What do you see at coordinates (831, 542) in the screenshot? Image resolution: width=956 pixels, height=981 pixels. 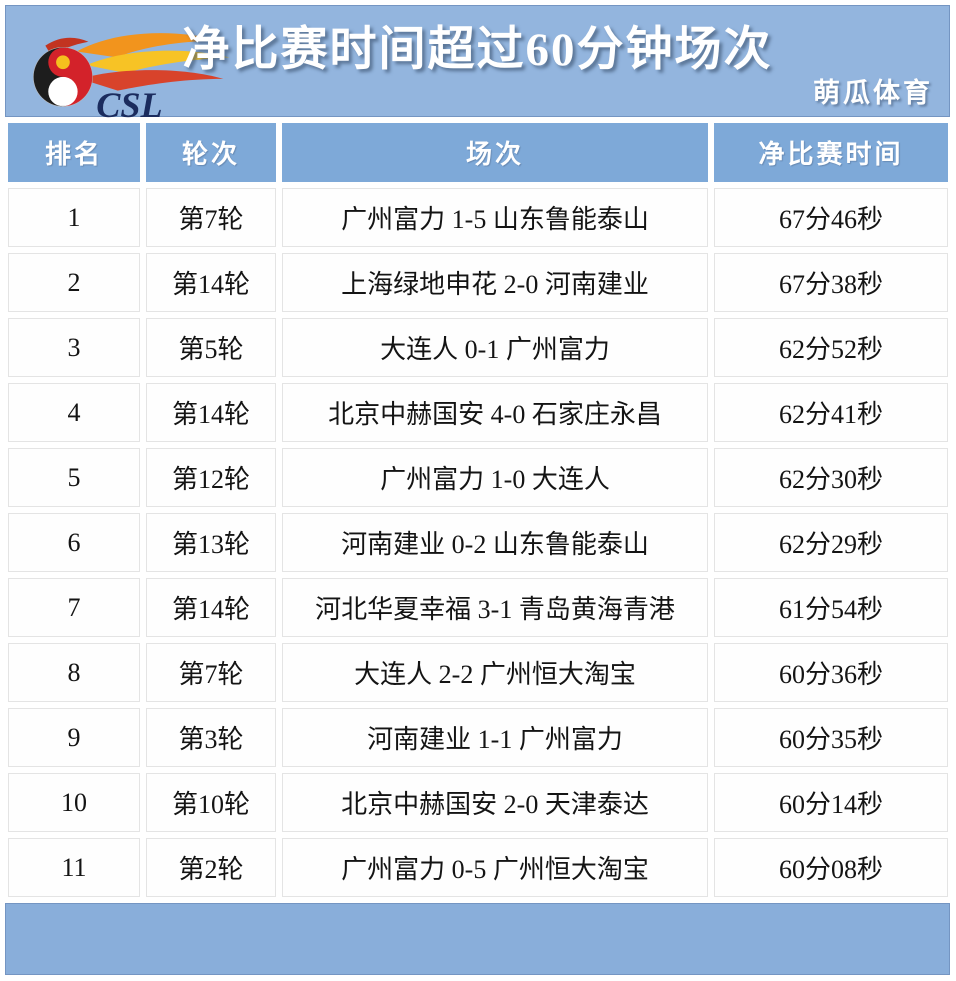 I see `time-cell: 62分29秒` at bounding box center [831, 542].